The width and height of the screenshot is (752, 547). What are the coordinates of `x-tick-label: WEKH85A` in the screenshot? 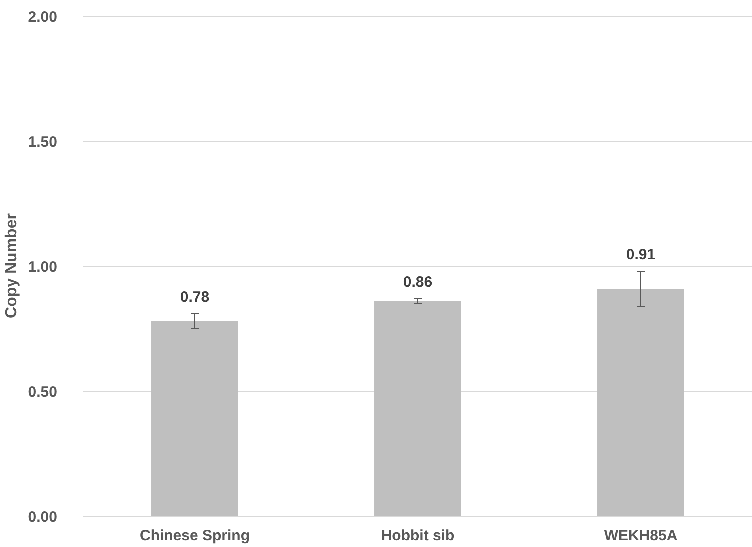 It's located at (641, 536).